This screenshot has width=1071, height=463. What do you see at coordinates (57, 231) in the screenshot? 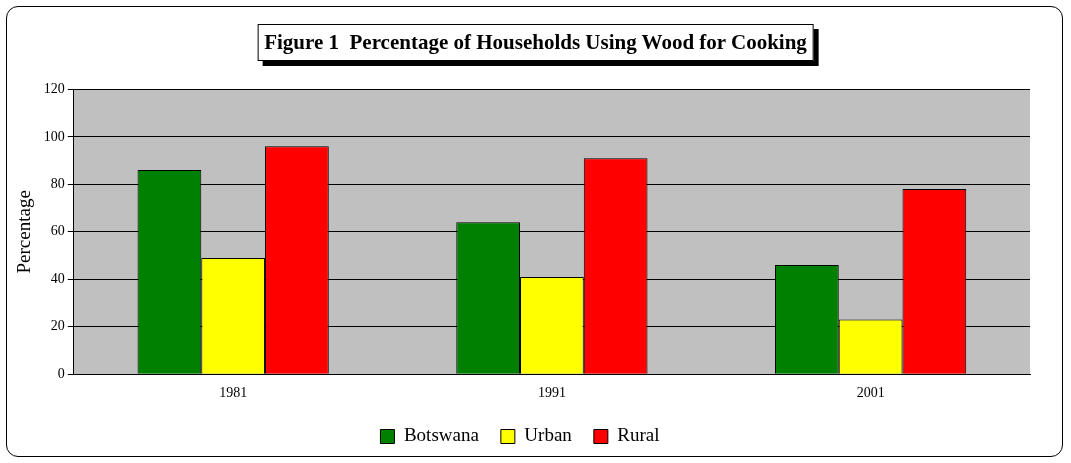
I see `y-tick-label: 60` at bounding box center [57, 231].